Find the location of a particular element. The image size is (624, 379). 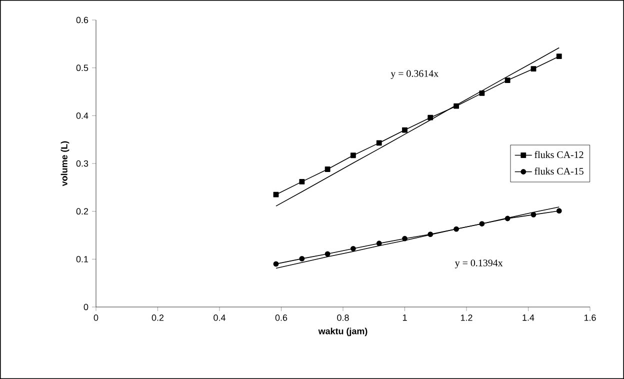

y-tick-label: 0.1 is located at coordinates (82, 259).